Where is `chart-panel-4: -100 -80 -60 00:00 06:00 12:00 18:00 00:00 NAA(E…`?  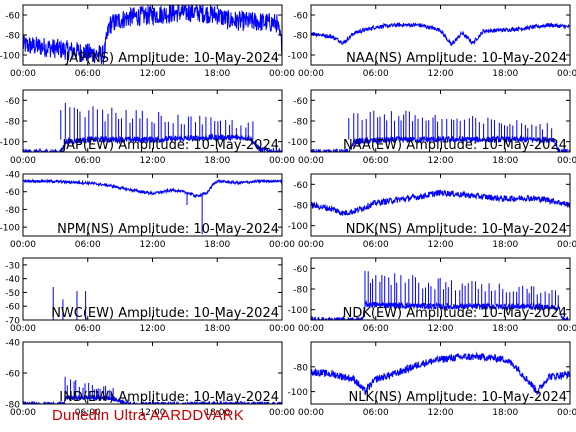 chart-panel-4: -100 -80 -60 00:00 06:00 12:00 18:00 00:00 NAA(E… is located at coordinates (432, 127).